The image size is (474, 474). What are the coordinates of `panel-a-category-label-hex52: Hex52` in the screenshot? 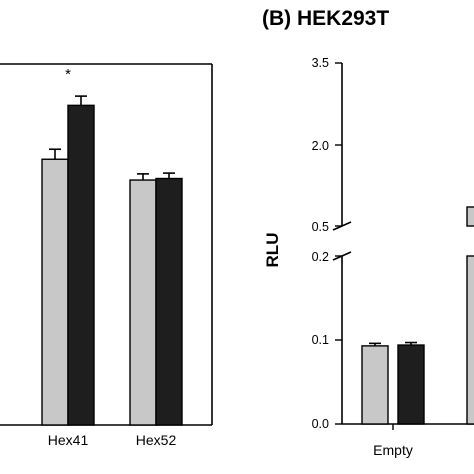 It's located at (156, 440).